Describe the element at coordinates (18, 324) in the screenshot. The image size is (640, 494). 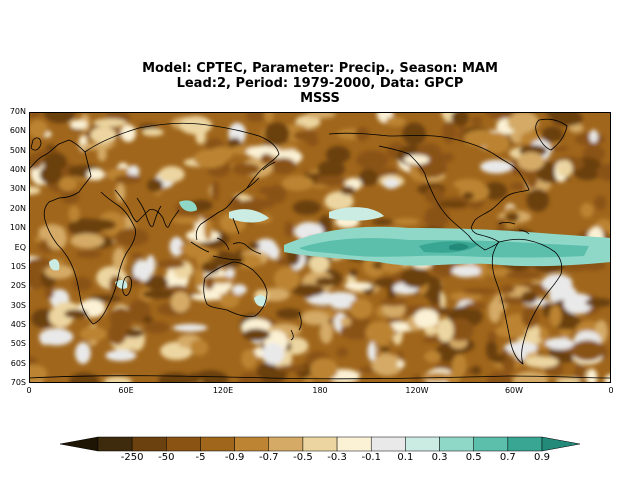
I see `lat-label: 40S` at that location.